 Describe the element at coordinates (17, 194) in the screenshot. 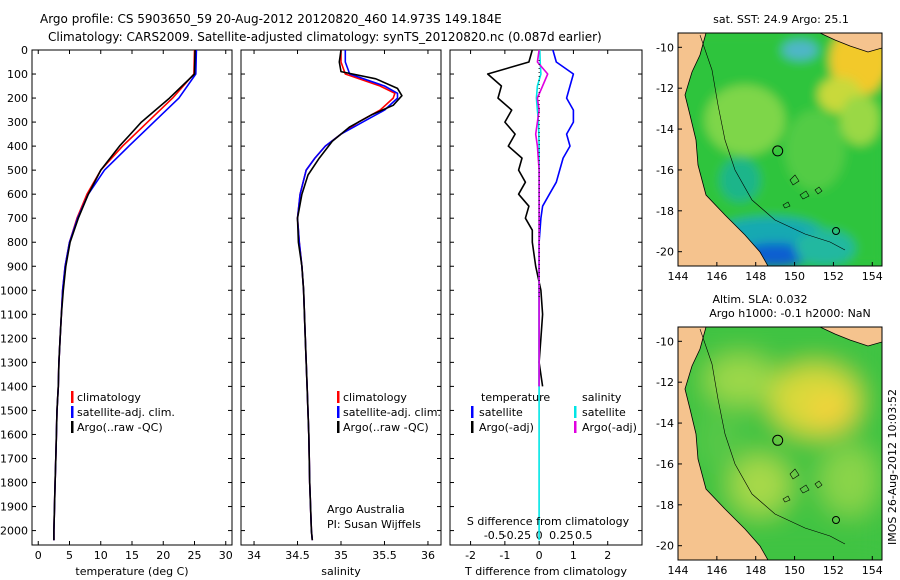

I see `depth-tick-label: 600` at that location.